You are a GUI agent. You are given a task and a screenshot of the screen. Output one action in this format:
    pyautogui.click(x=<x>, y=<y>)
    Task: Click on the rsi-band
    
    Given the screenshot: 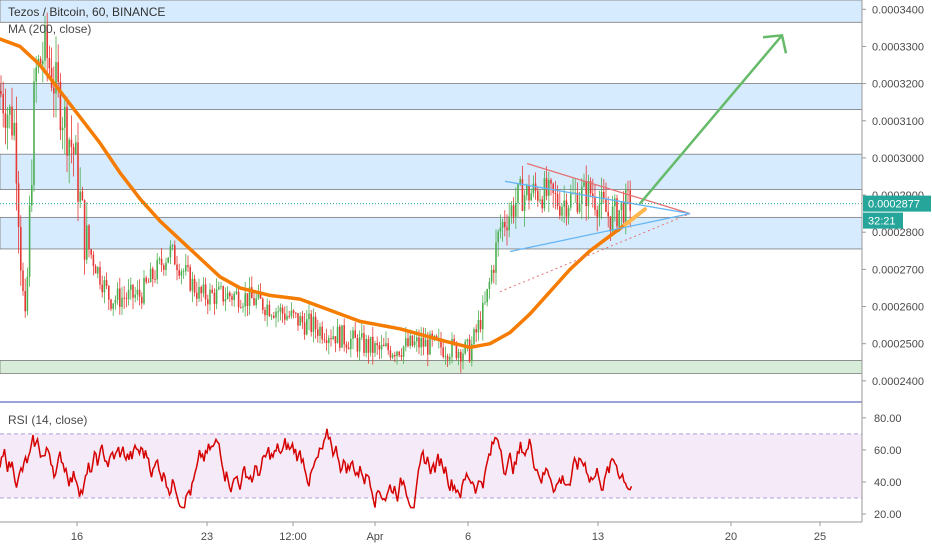 What is the action you would take?
    pyautogui.click(x=431, y=465)
    